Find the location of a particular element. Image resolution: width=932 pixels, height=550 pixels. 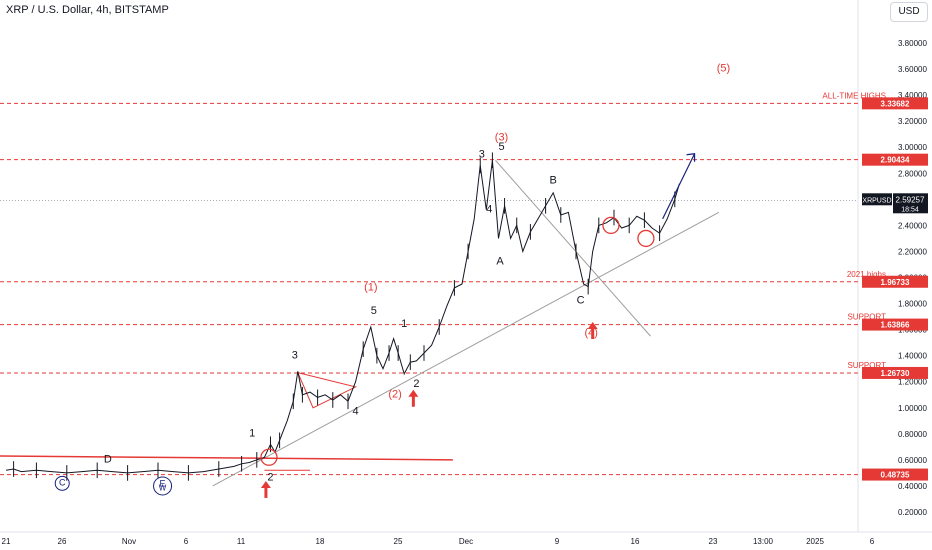

y-tick-label: 1.20000 is located at coordinates (912, 382).